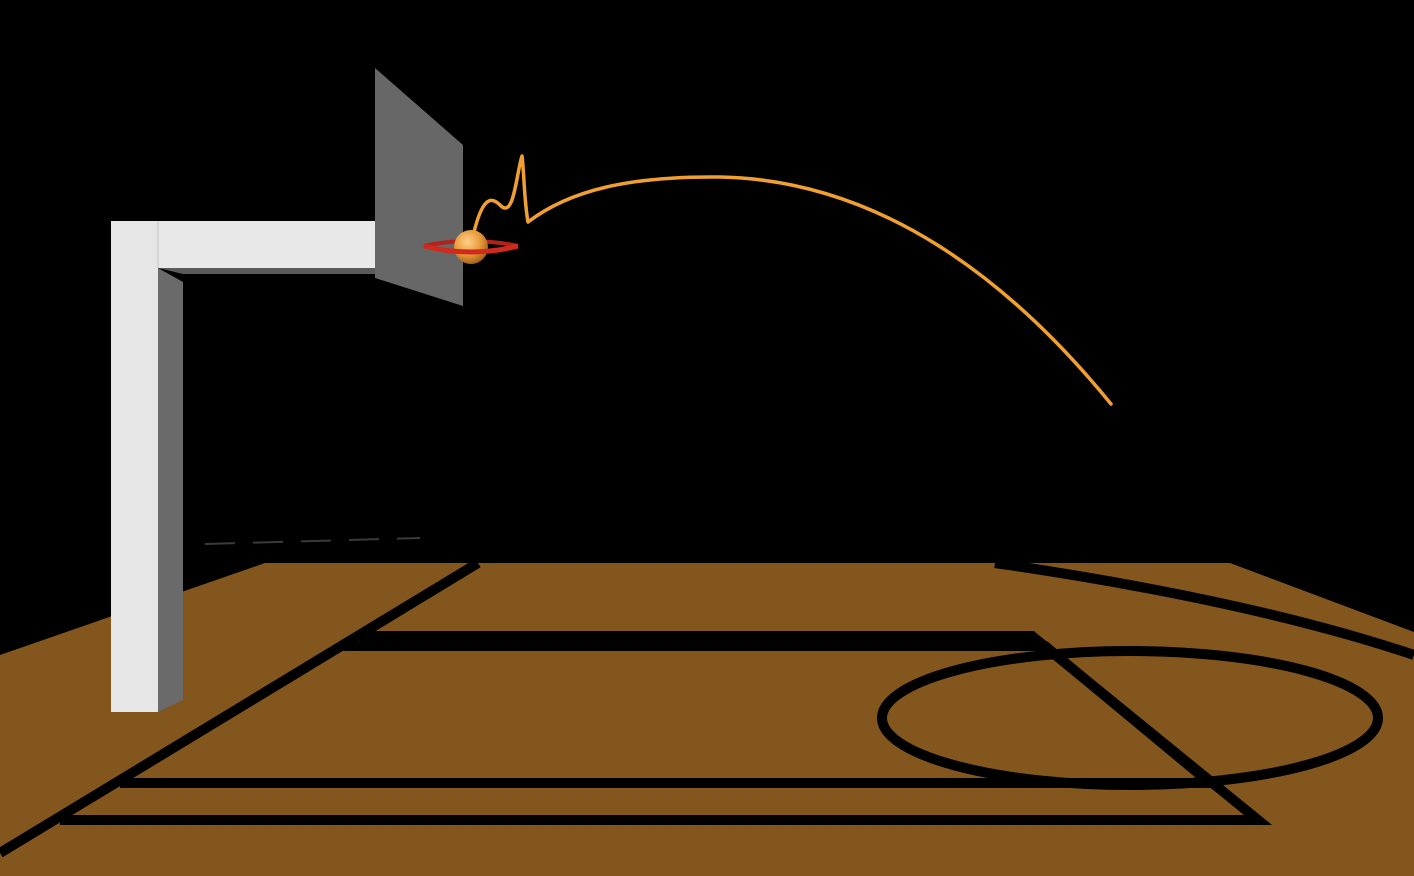 The image size is (1414, 876). I want to click on hoop-pole, so click(243, 466).